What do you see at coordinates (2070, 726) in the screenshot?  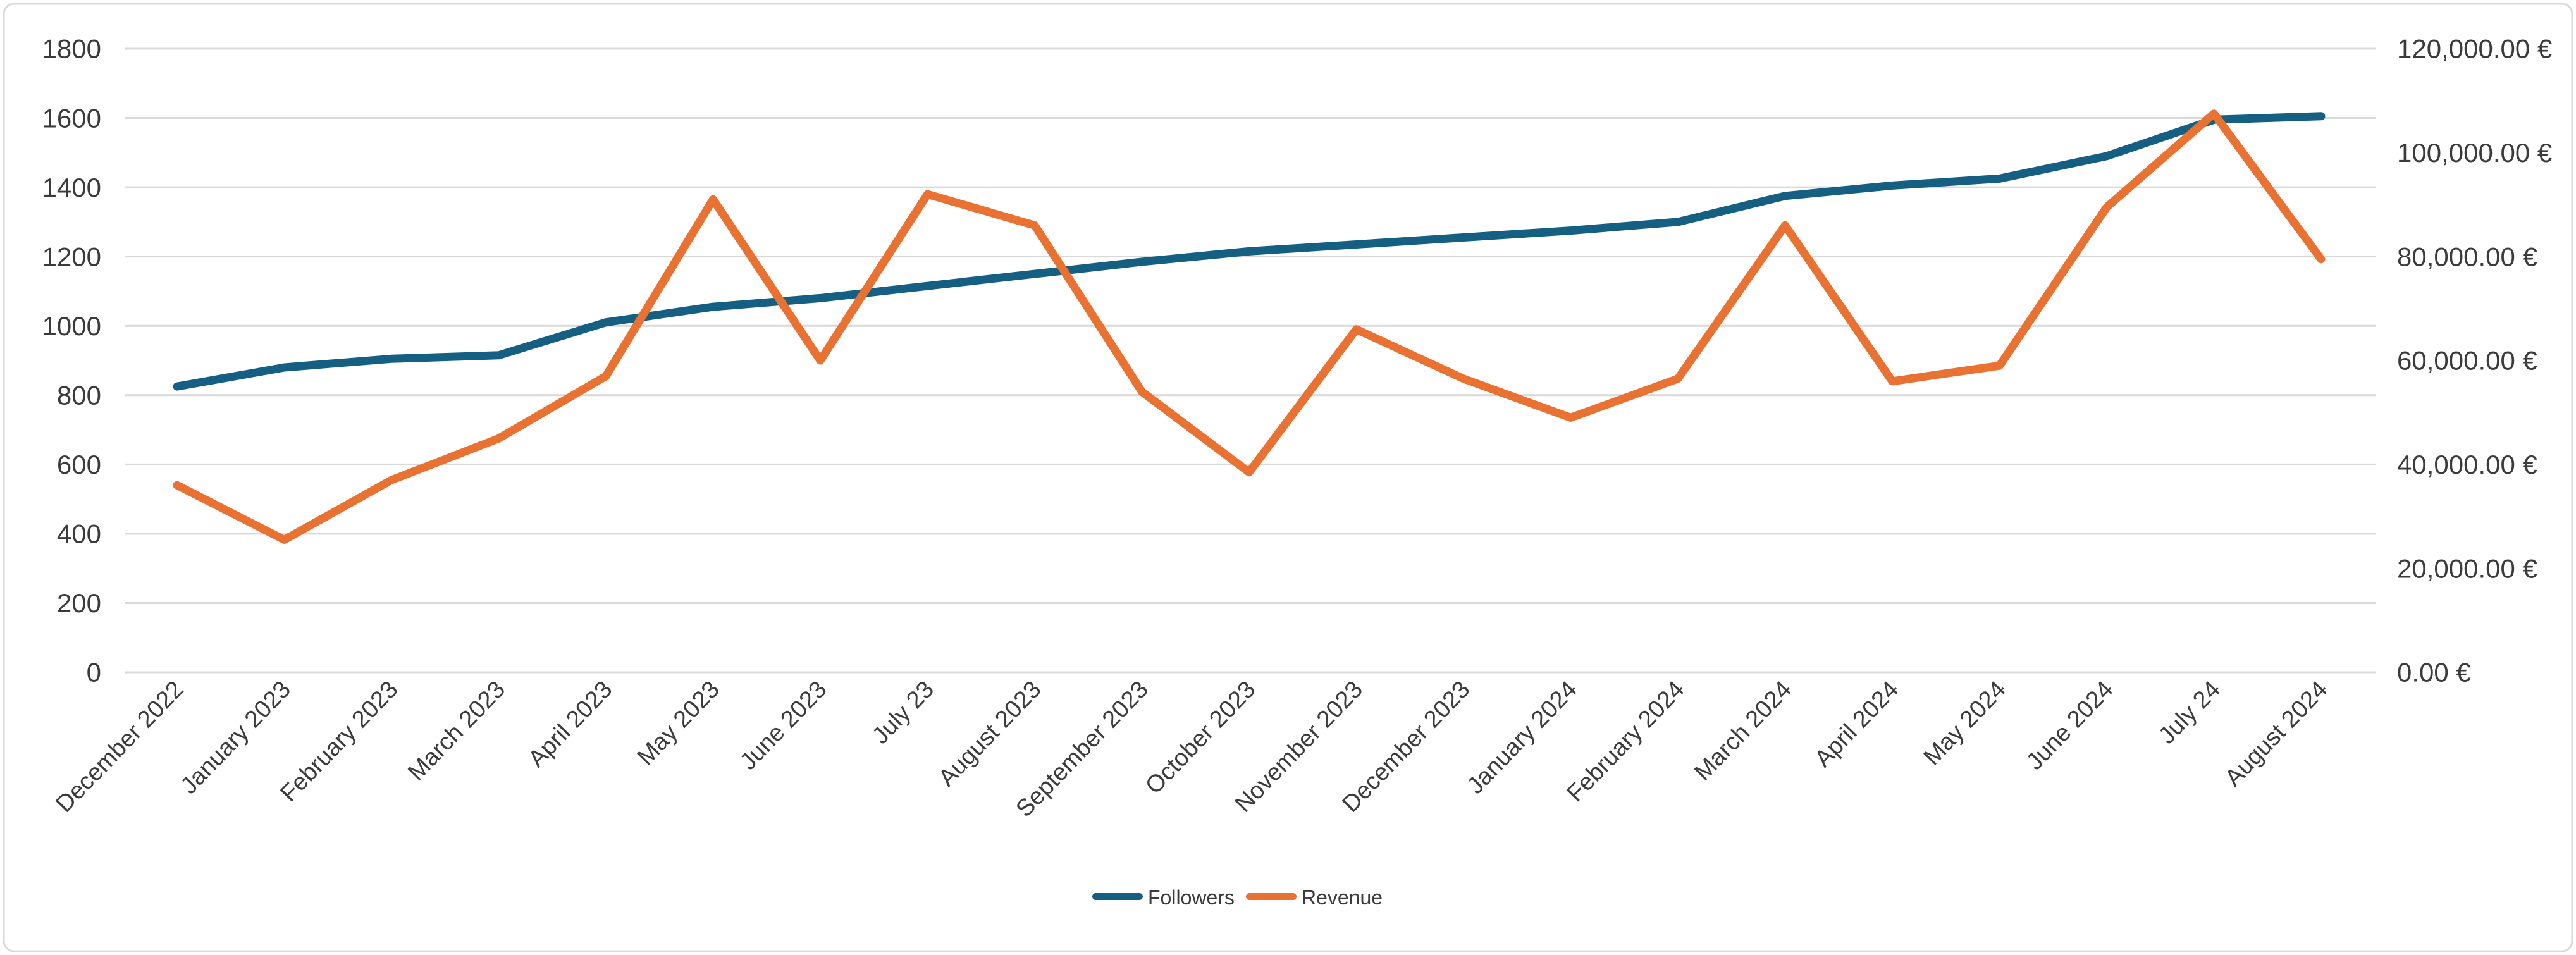 I see `x-axis-label: June 2024` at bounding box center [2070, 726].